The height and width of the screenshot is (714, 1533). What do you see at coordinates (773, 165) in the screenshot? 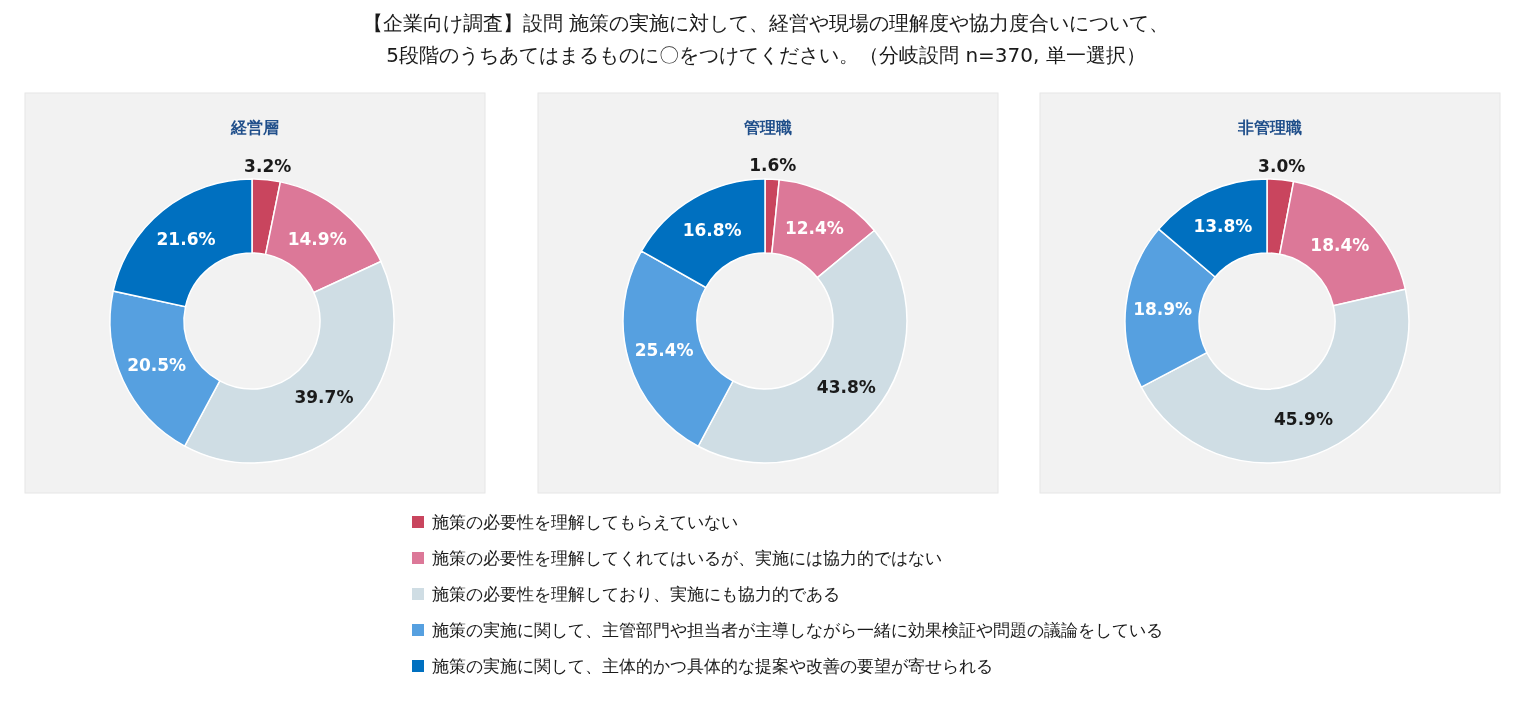
I see `data-label: 1.6%` at bounding box center [773, 165].